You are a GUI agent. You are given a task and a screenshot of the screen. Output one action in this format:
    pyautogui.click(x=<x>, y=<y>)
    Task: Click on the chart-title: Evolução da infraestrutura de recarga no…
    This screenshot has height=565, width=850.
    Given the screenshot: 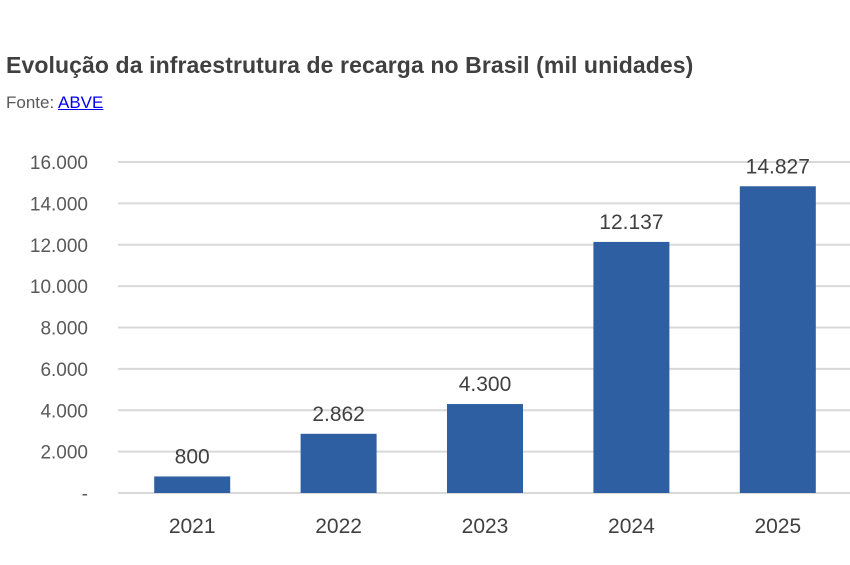 What is the action you would take?
    pyautogui.click(x=350, y=65)
    